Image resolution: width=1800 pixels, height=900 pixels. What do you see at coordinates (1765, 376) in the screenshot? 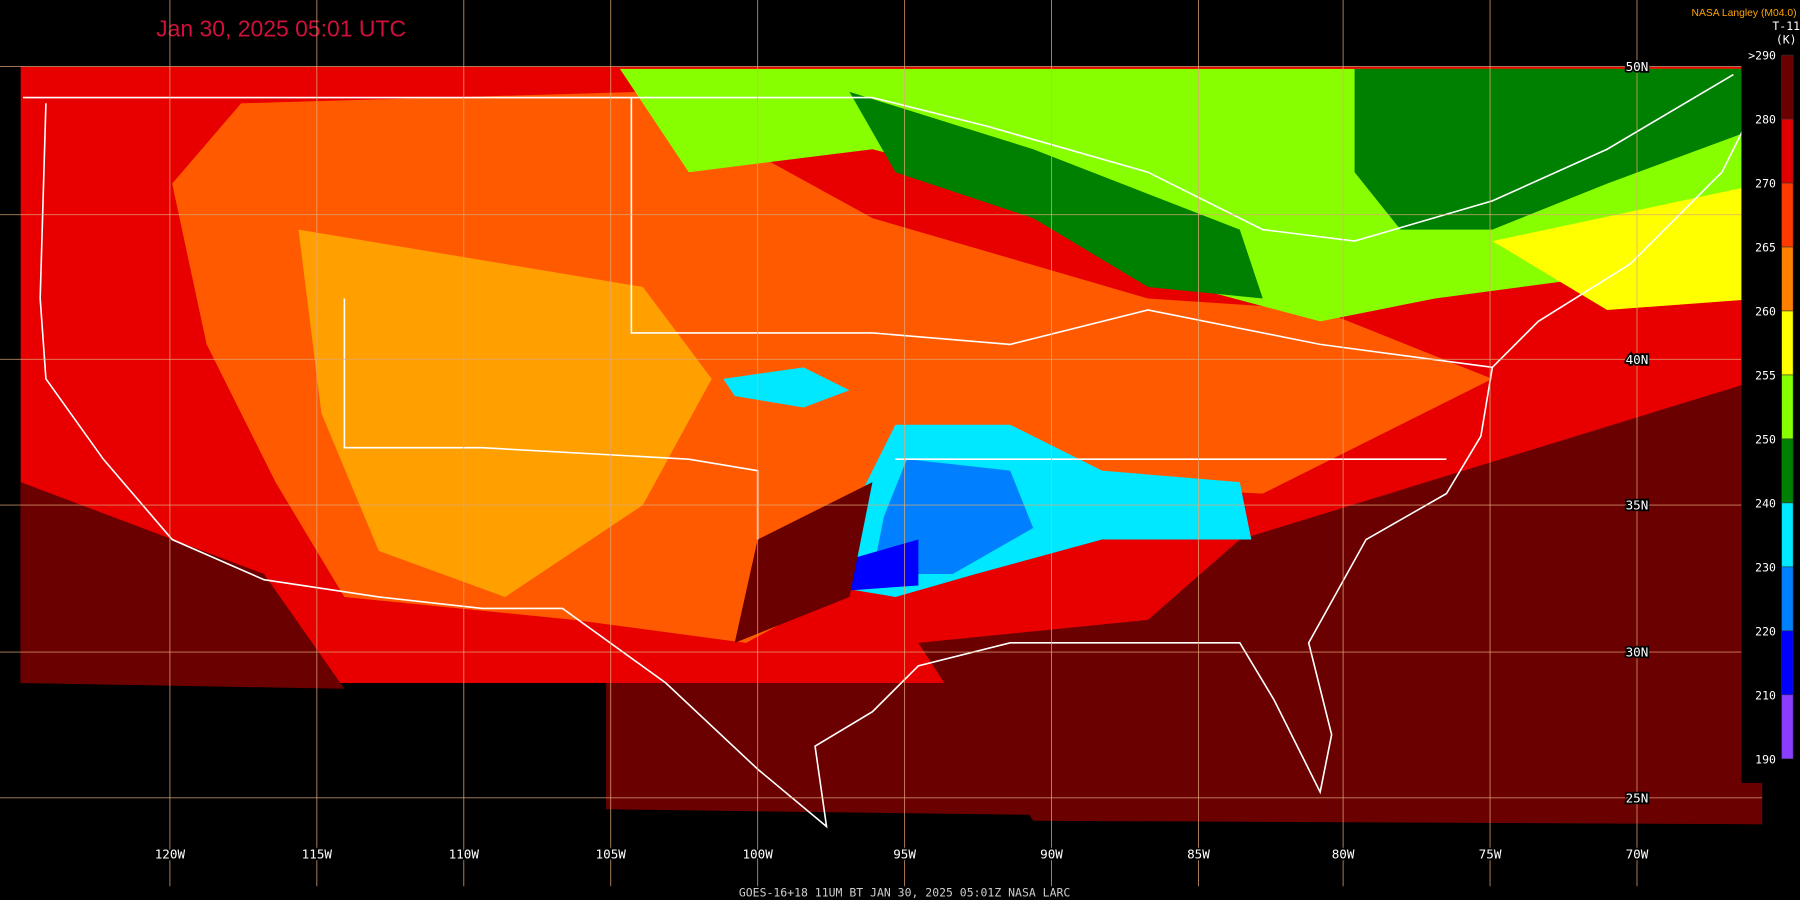
I see `legend-label: 255` at bounding box center [1765, 376].